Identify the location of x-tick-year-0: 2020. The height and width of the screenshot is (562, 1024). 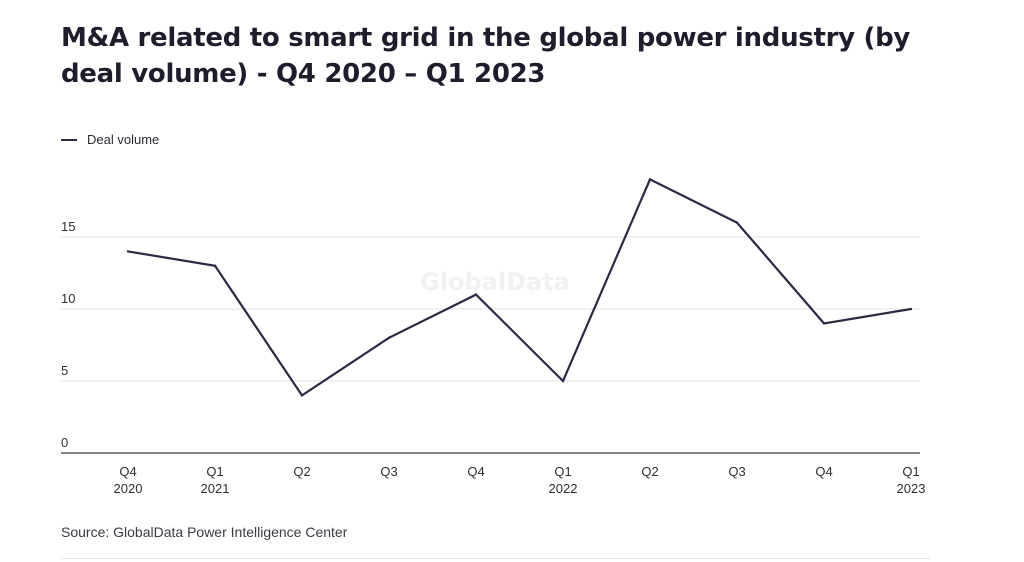
(128, 488).